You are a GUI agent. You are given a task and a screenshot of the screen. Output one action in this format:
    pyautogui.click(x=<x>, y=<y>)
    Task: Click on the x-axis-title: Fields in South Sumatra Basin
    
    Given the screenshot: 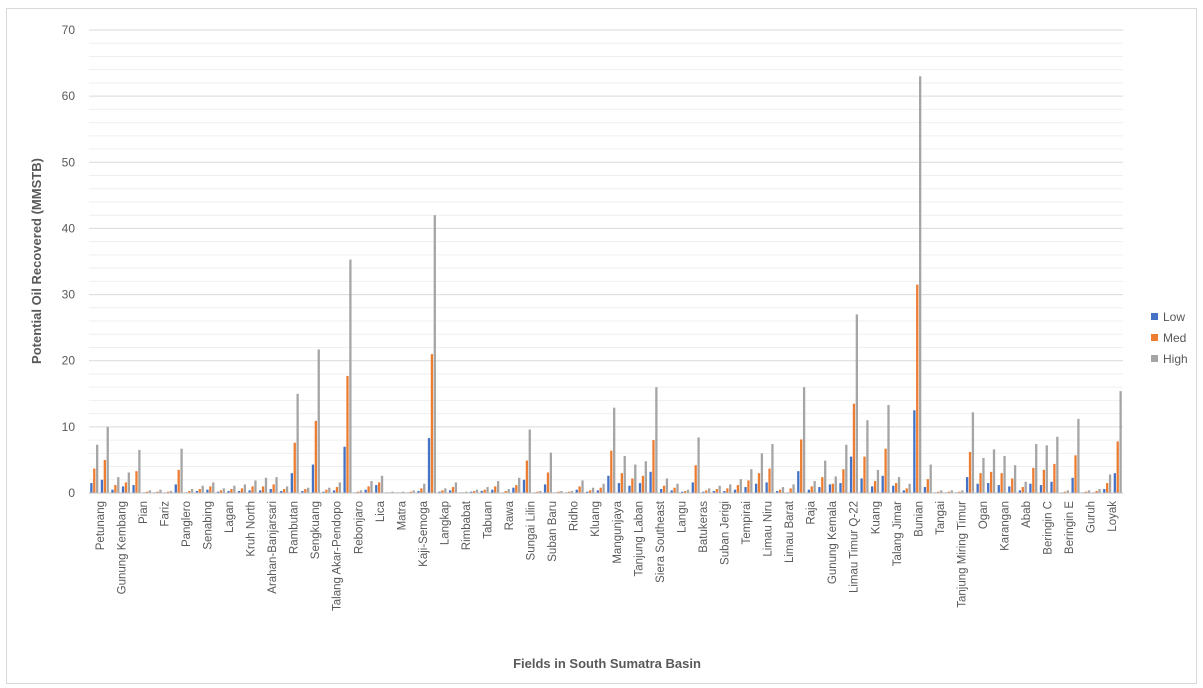 What is the action you would take?
    pyautogui.click(x=607, y=663)
    